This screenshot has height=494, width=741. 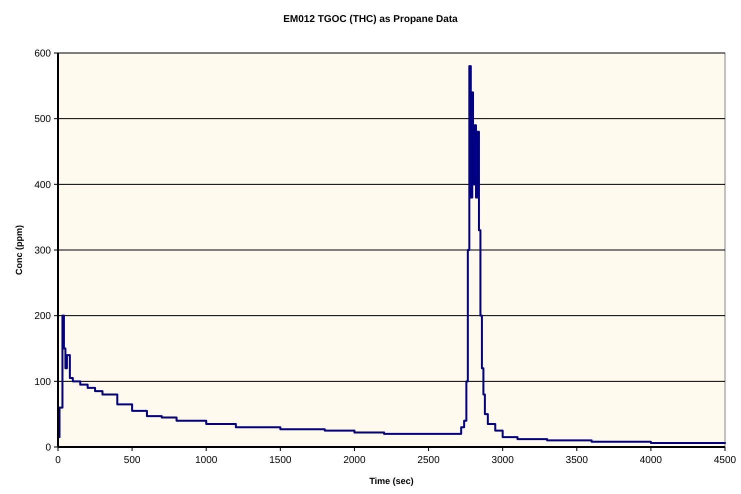 I want to click on y-tick-label: 0, so click(x=48, y=448).